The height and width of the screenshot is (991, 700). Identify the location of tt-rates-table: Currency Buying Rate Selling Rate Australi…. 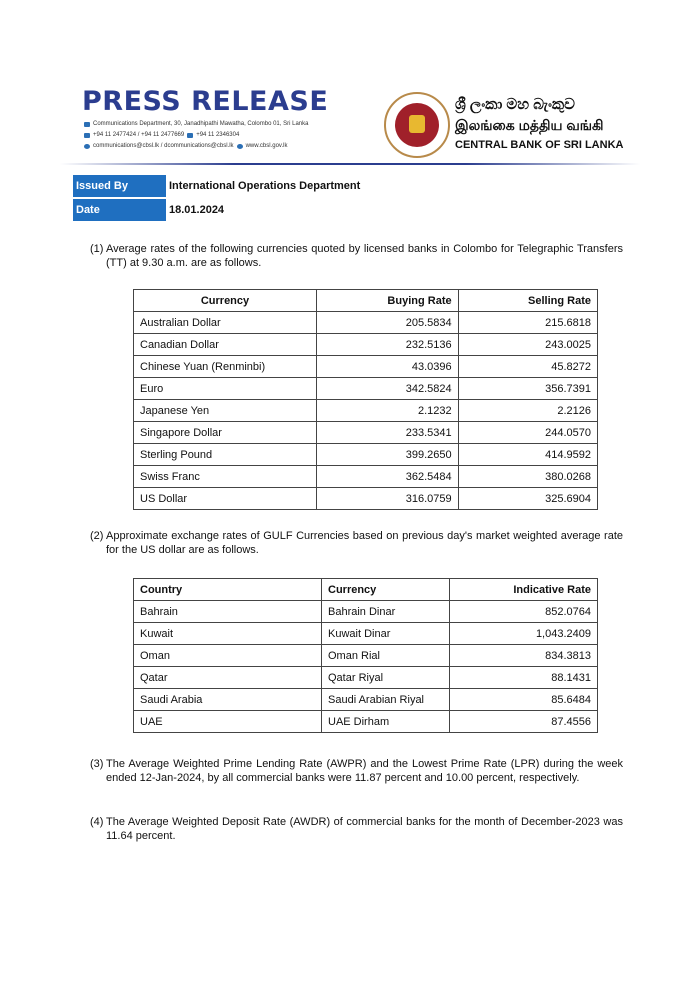
(366, 399).